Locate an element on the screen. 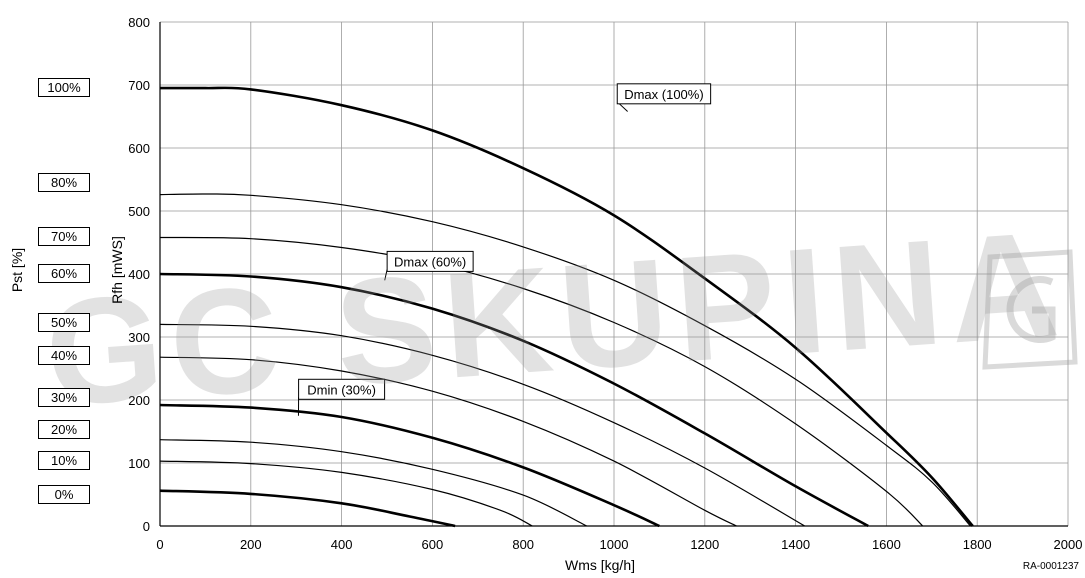 This screenshot has width=1085, height=578. y-tick-label: 500 is located at coordinates (139, 211).